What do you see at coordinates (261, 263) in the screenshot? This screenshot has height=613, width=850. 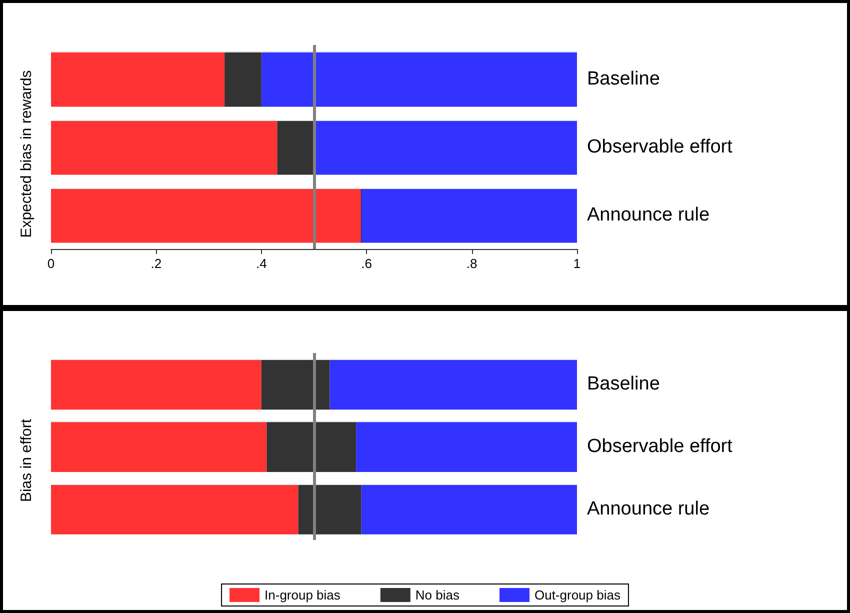 I see `x-tick-label: .4` at bounding box center [261, 263].